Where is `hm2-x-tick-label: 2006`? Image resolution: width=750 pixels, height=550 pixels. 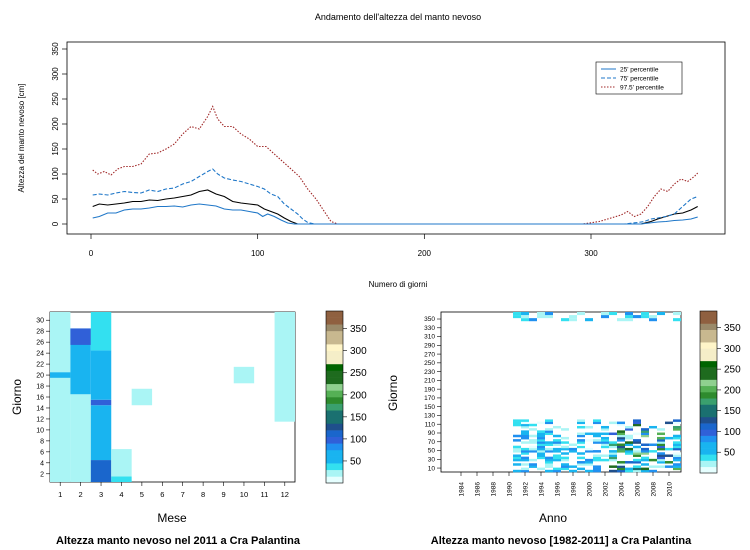
hm2-x-tick-label: 2006 is located at coordinates (638, 489).